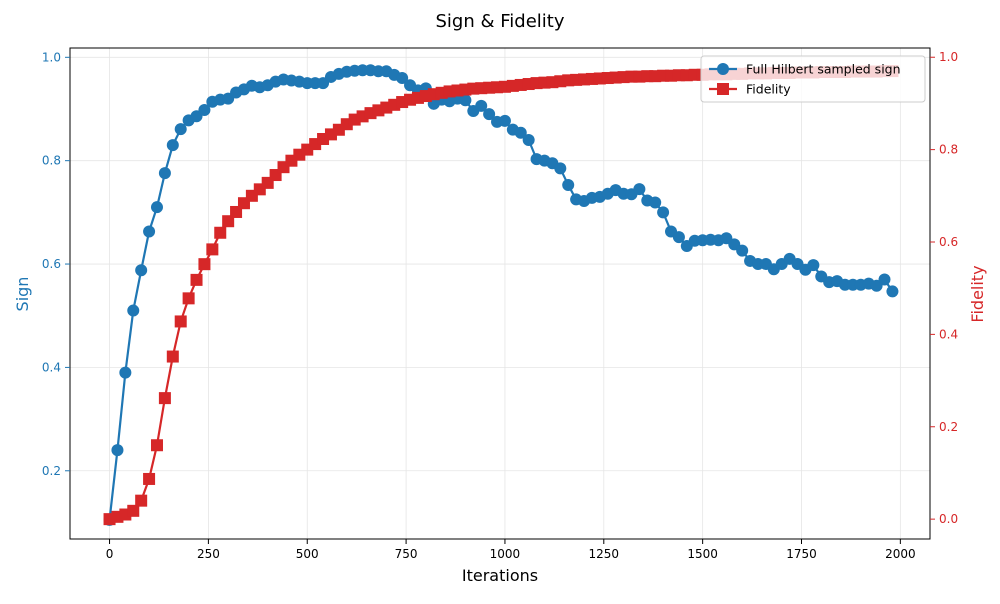 Image resolution: width=1000 pixels, height=604 pixels. I want to click on y-left-tick-label: 0.4, so click(51, 367).